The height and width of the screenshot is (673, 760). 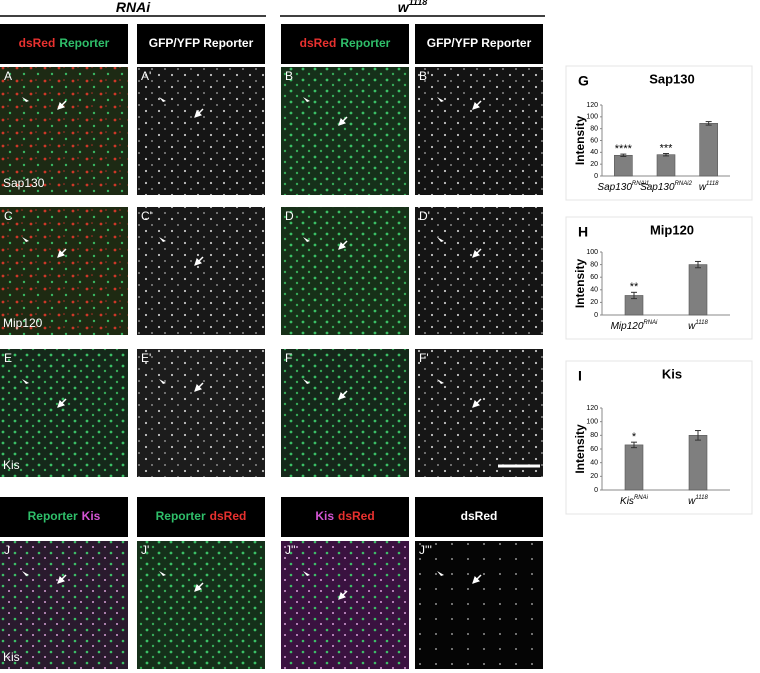 What do you see at coordinates (592, 105) in the screenshot?
I see `y-tick-label: 120` at bounding box center [592, 105].